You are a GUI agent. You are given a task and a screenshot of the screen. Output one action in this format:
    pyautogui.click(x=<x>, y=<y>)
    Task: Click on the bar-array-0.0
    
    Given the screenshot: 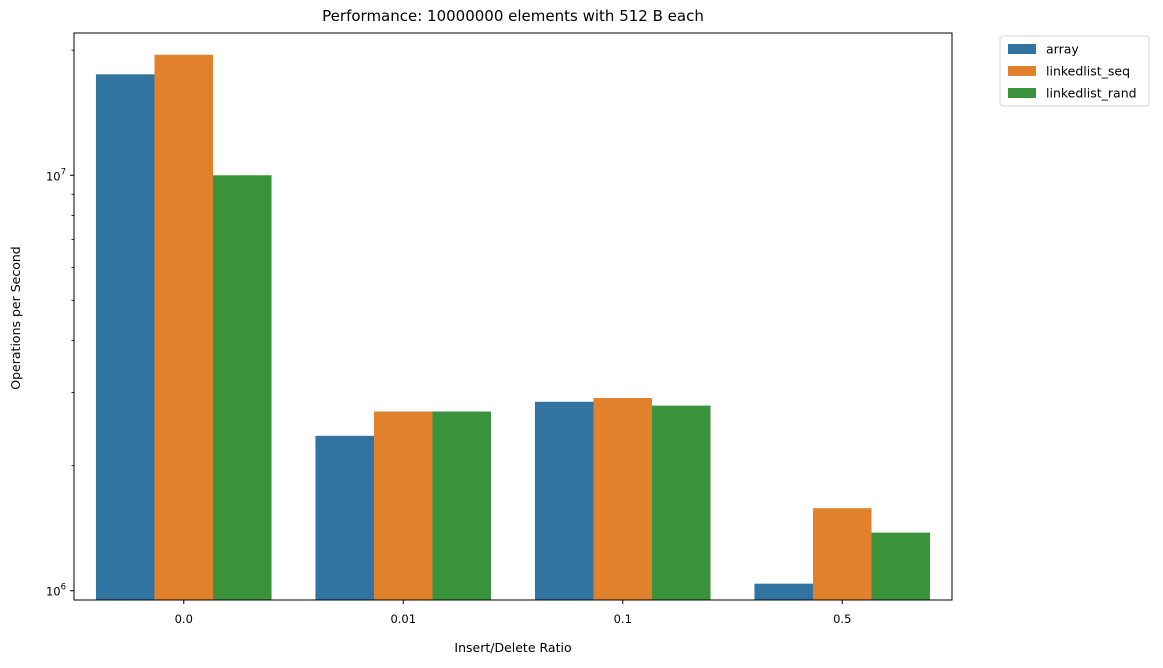 What is the action you would take?
    pyautogui.click(x=125, y=337)
    